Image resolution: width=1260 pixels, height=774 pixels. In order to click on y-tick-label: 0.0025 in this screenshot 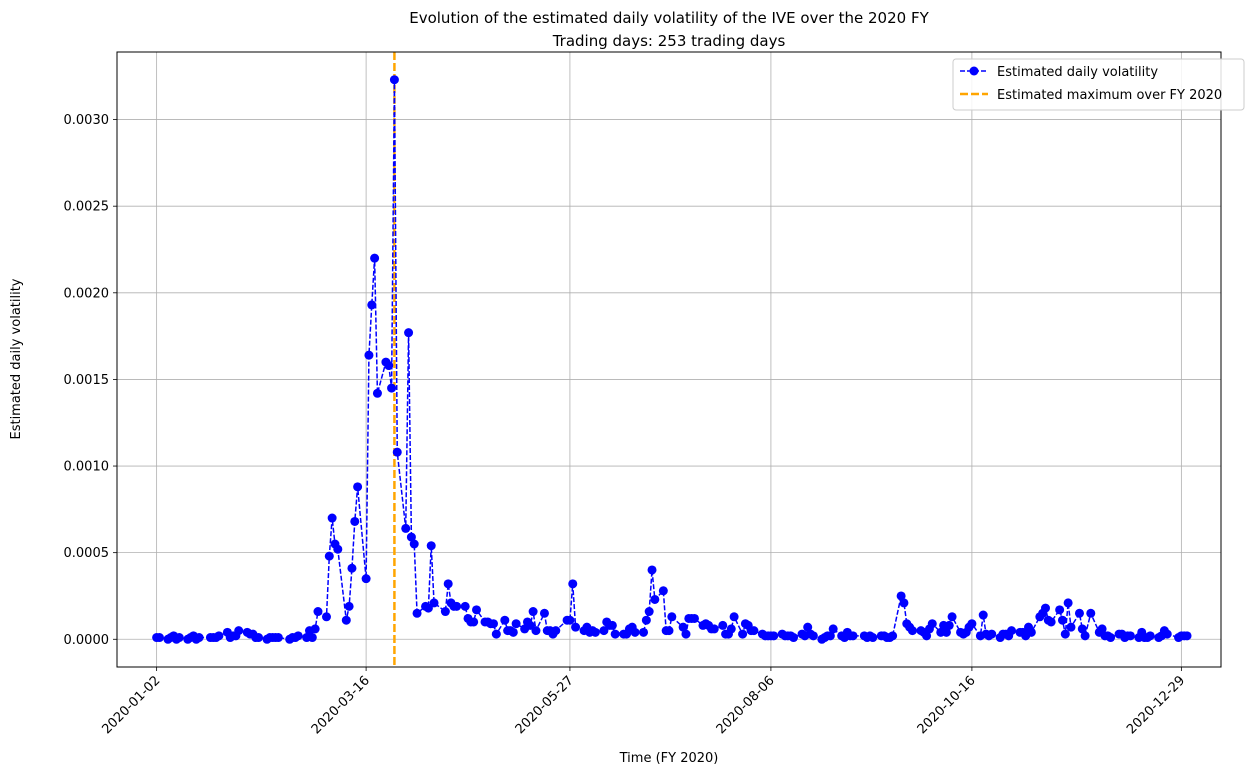, I will do `click(87, 207)`.